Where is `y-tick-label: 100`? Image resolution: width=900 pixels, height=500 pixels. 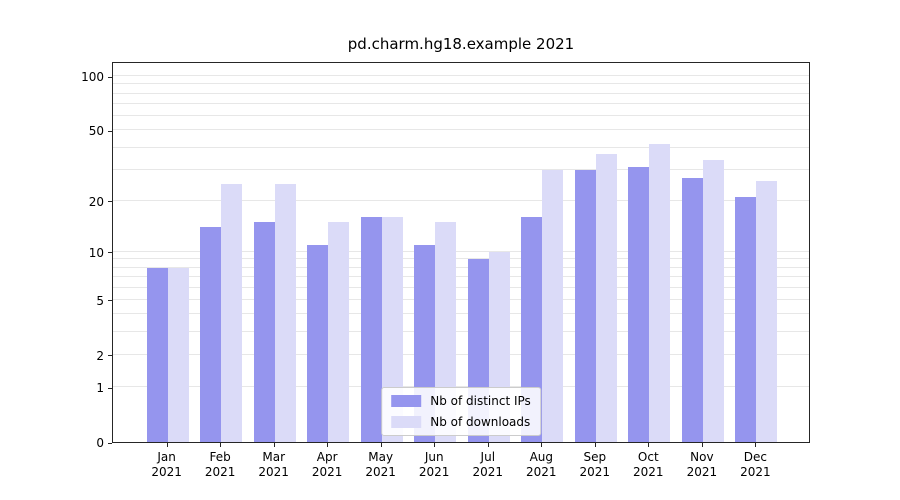 y-tick-label: 100 is located at coordinates (92, 77).